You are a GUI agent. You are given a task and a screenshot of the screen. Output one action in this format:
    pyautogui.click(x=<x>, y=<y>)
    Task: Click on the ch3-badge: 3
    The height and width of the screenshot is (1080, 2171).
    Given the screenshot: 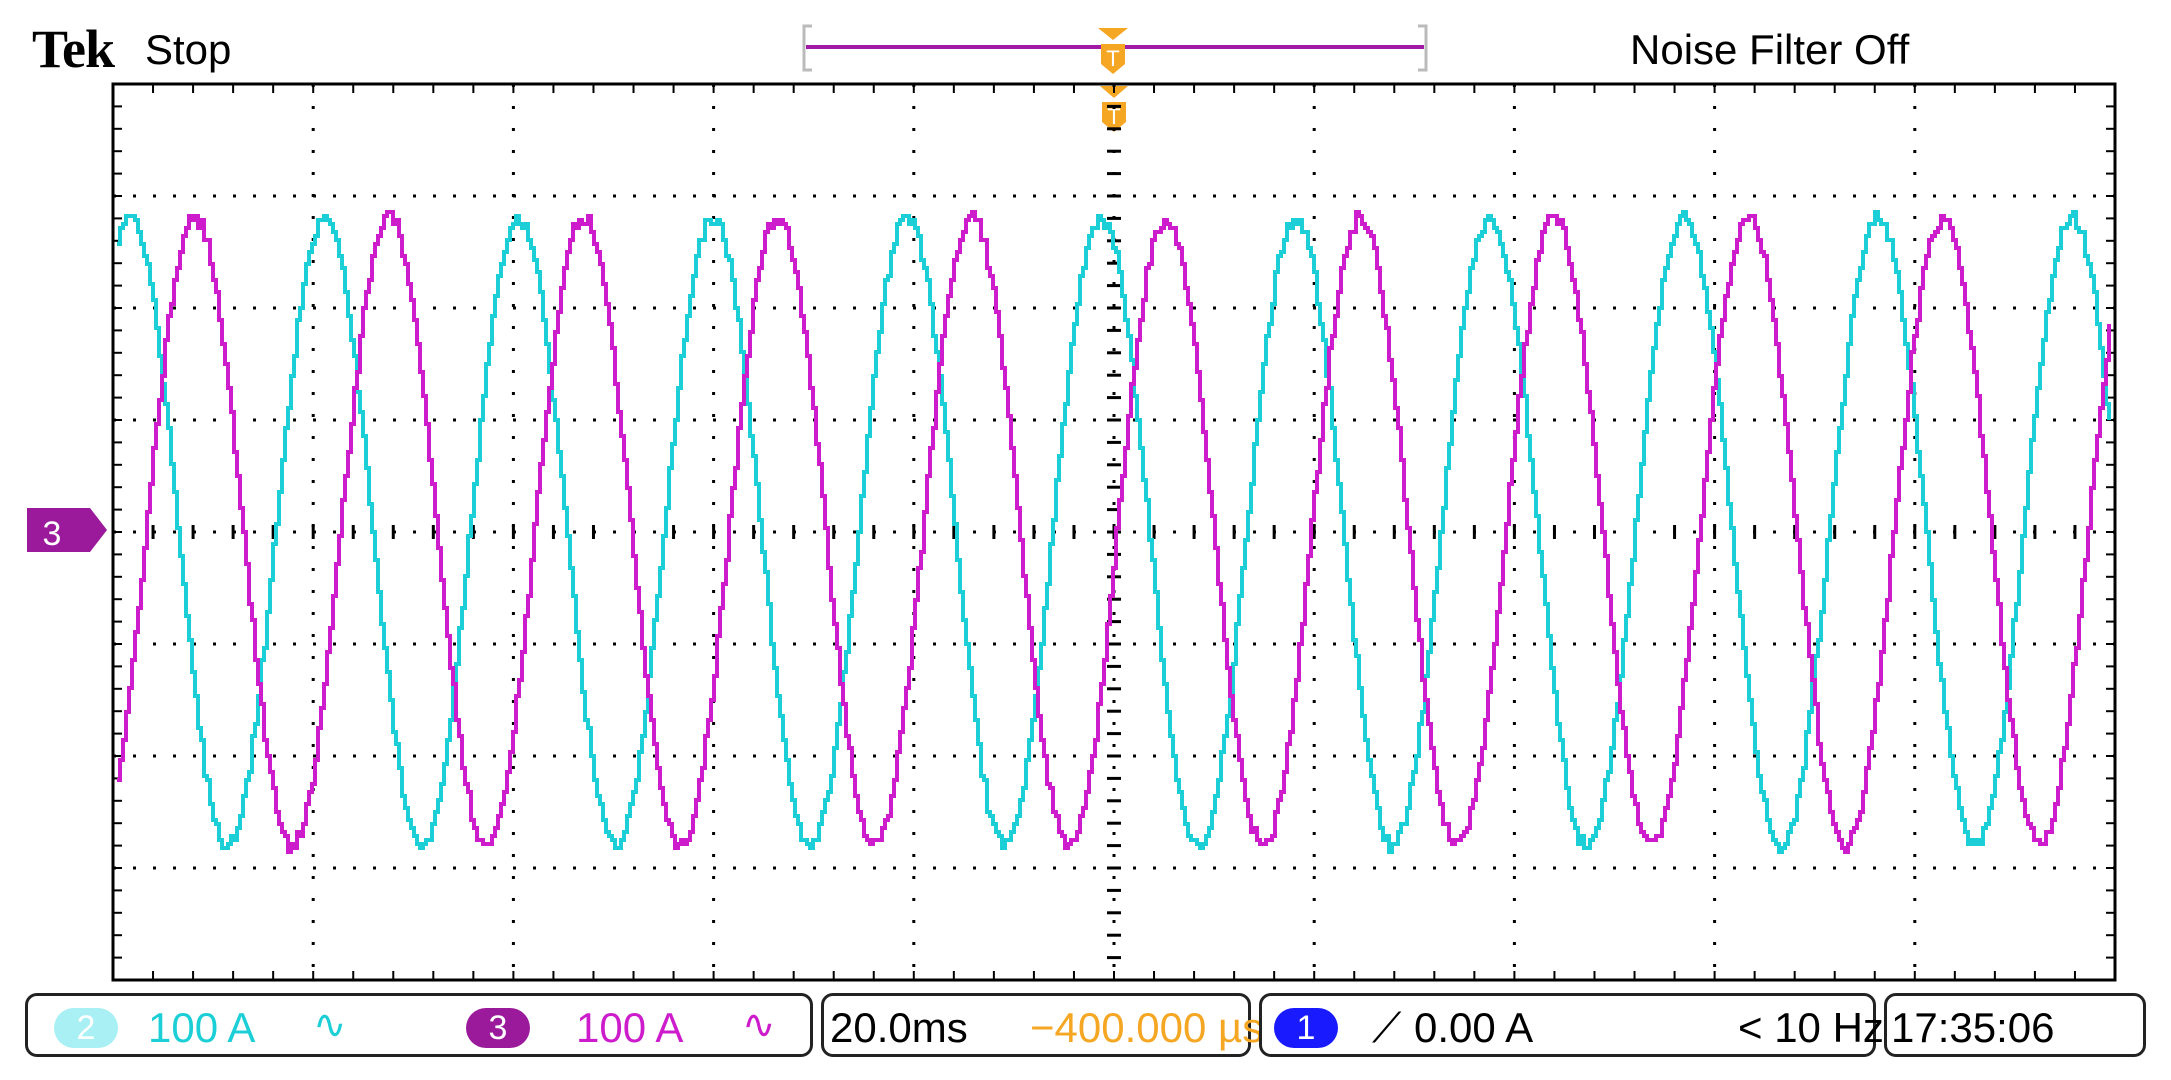 What is the action you would take?
    pyautogui.click(x=498, y=1028)
    